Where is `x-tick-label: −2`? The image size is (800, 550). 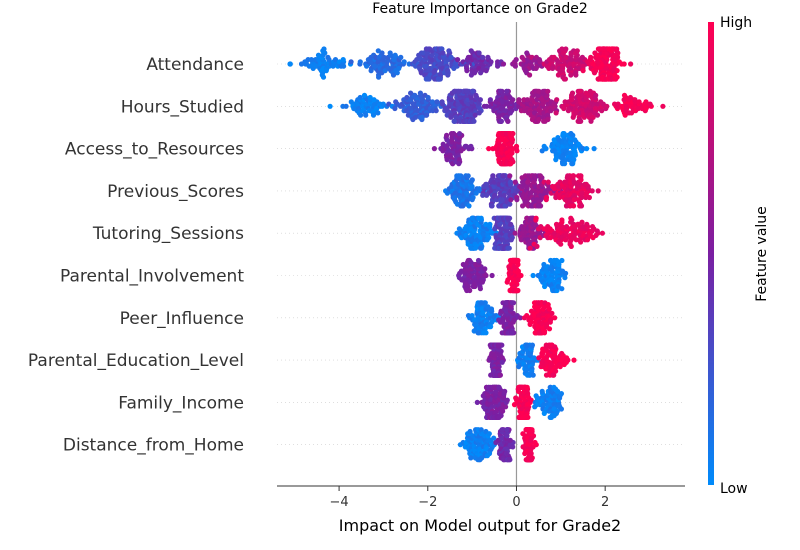
x-tick-label: −2 is located at coordinates (427, 502).